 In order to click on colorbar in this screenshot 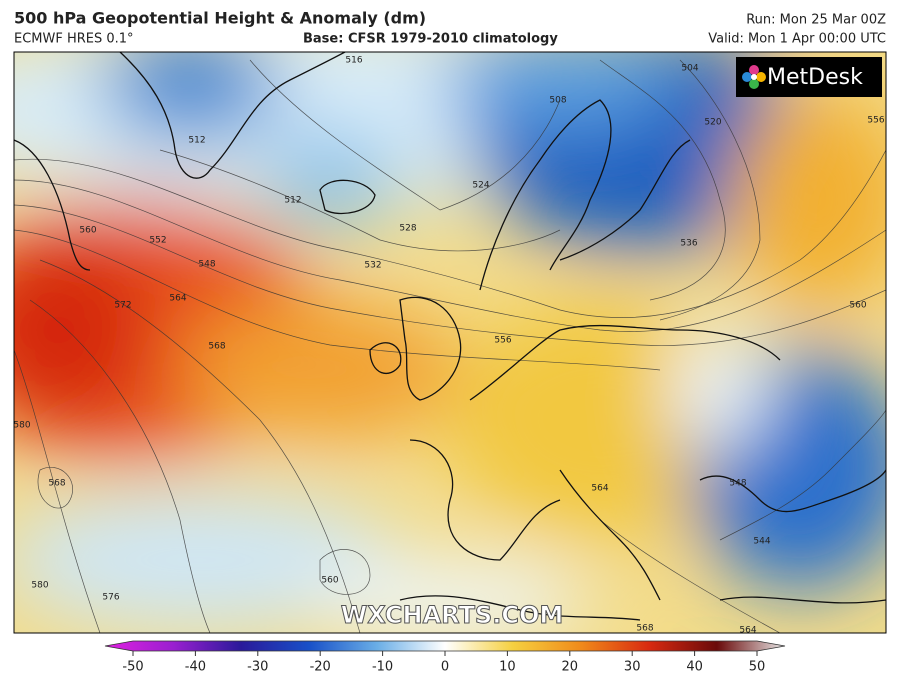, I will do `click(445, 646)`.